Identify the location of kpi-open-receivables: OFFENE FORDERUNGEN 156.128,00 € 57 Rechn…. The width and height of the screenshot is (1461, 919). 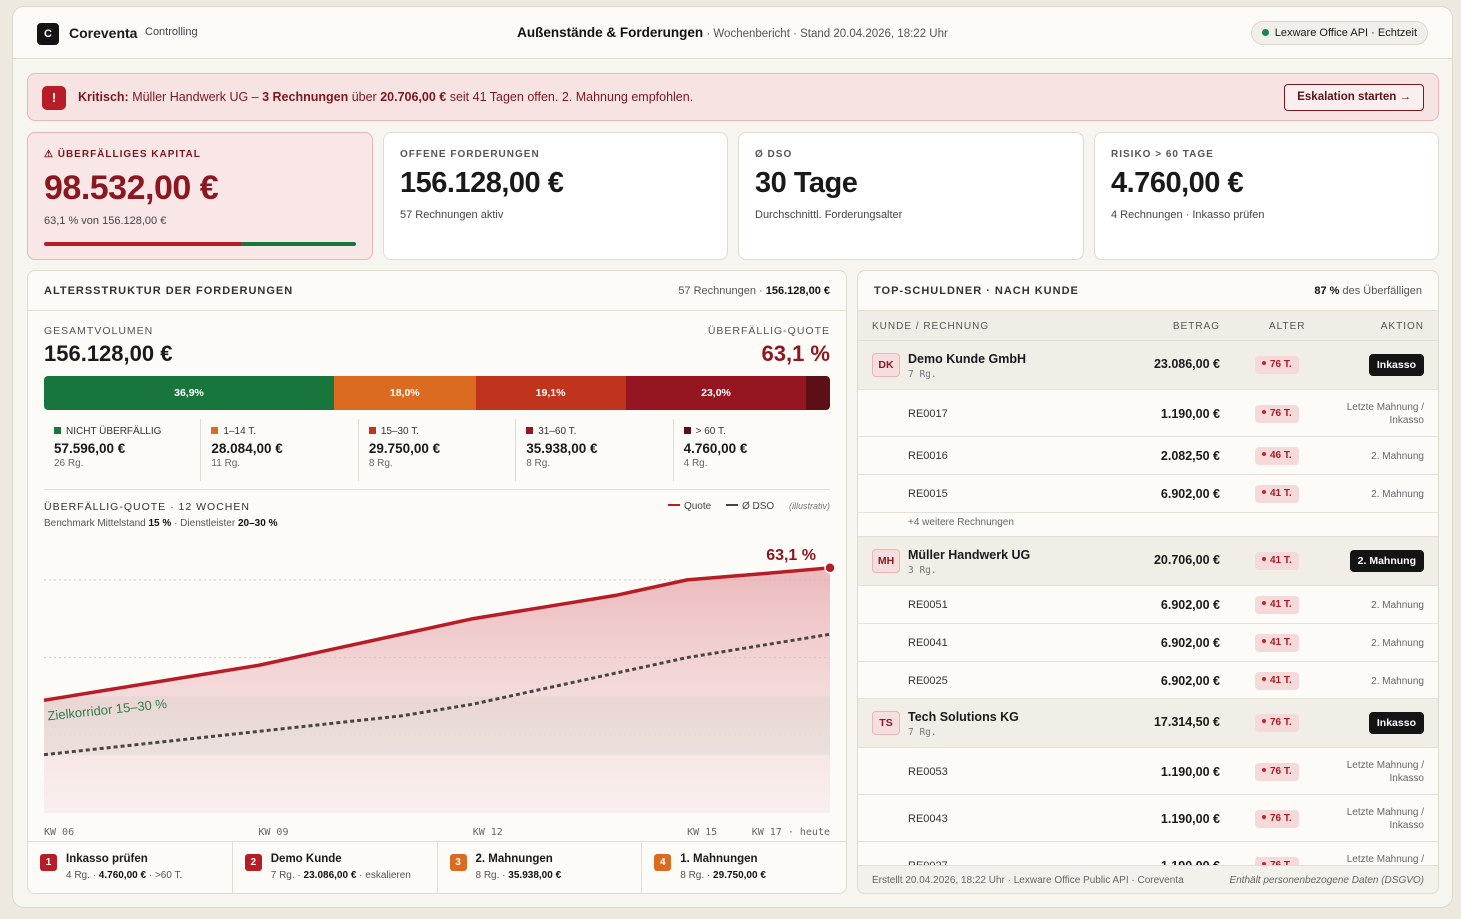
(555, 196).